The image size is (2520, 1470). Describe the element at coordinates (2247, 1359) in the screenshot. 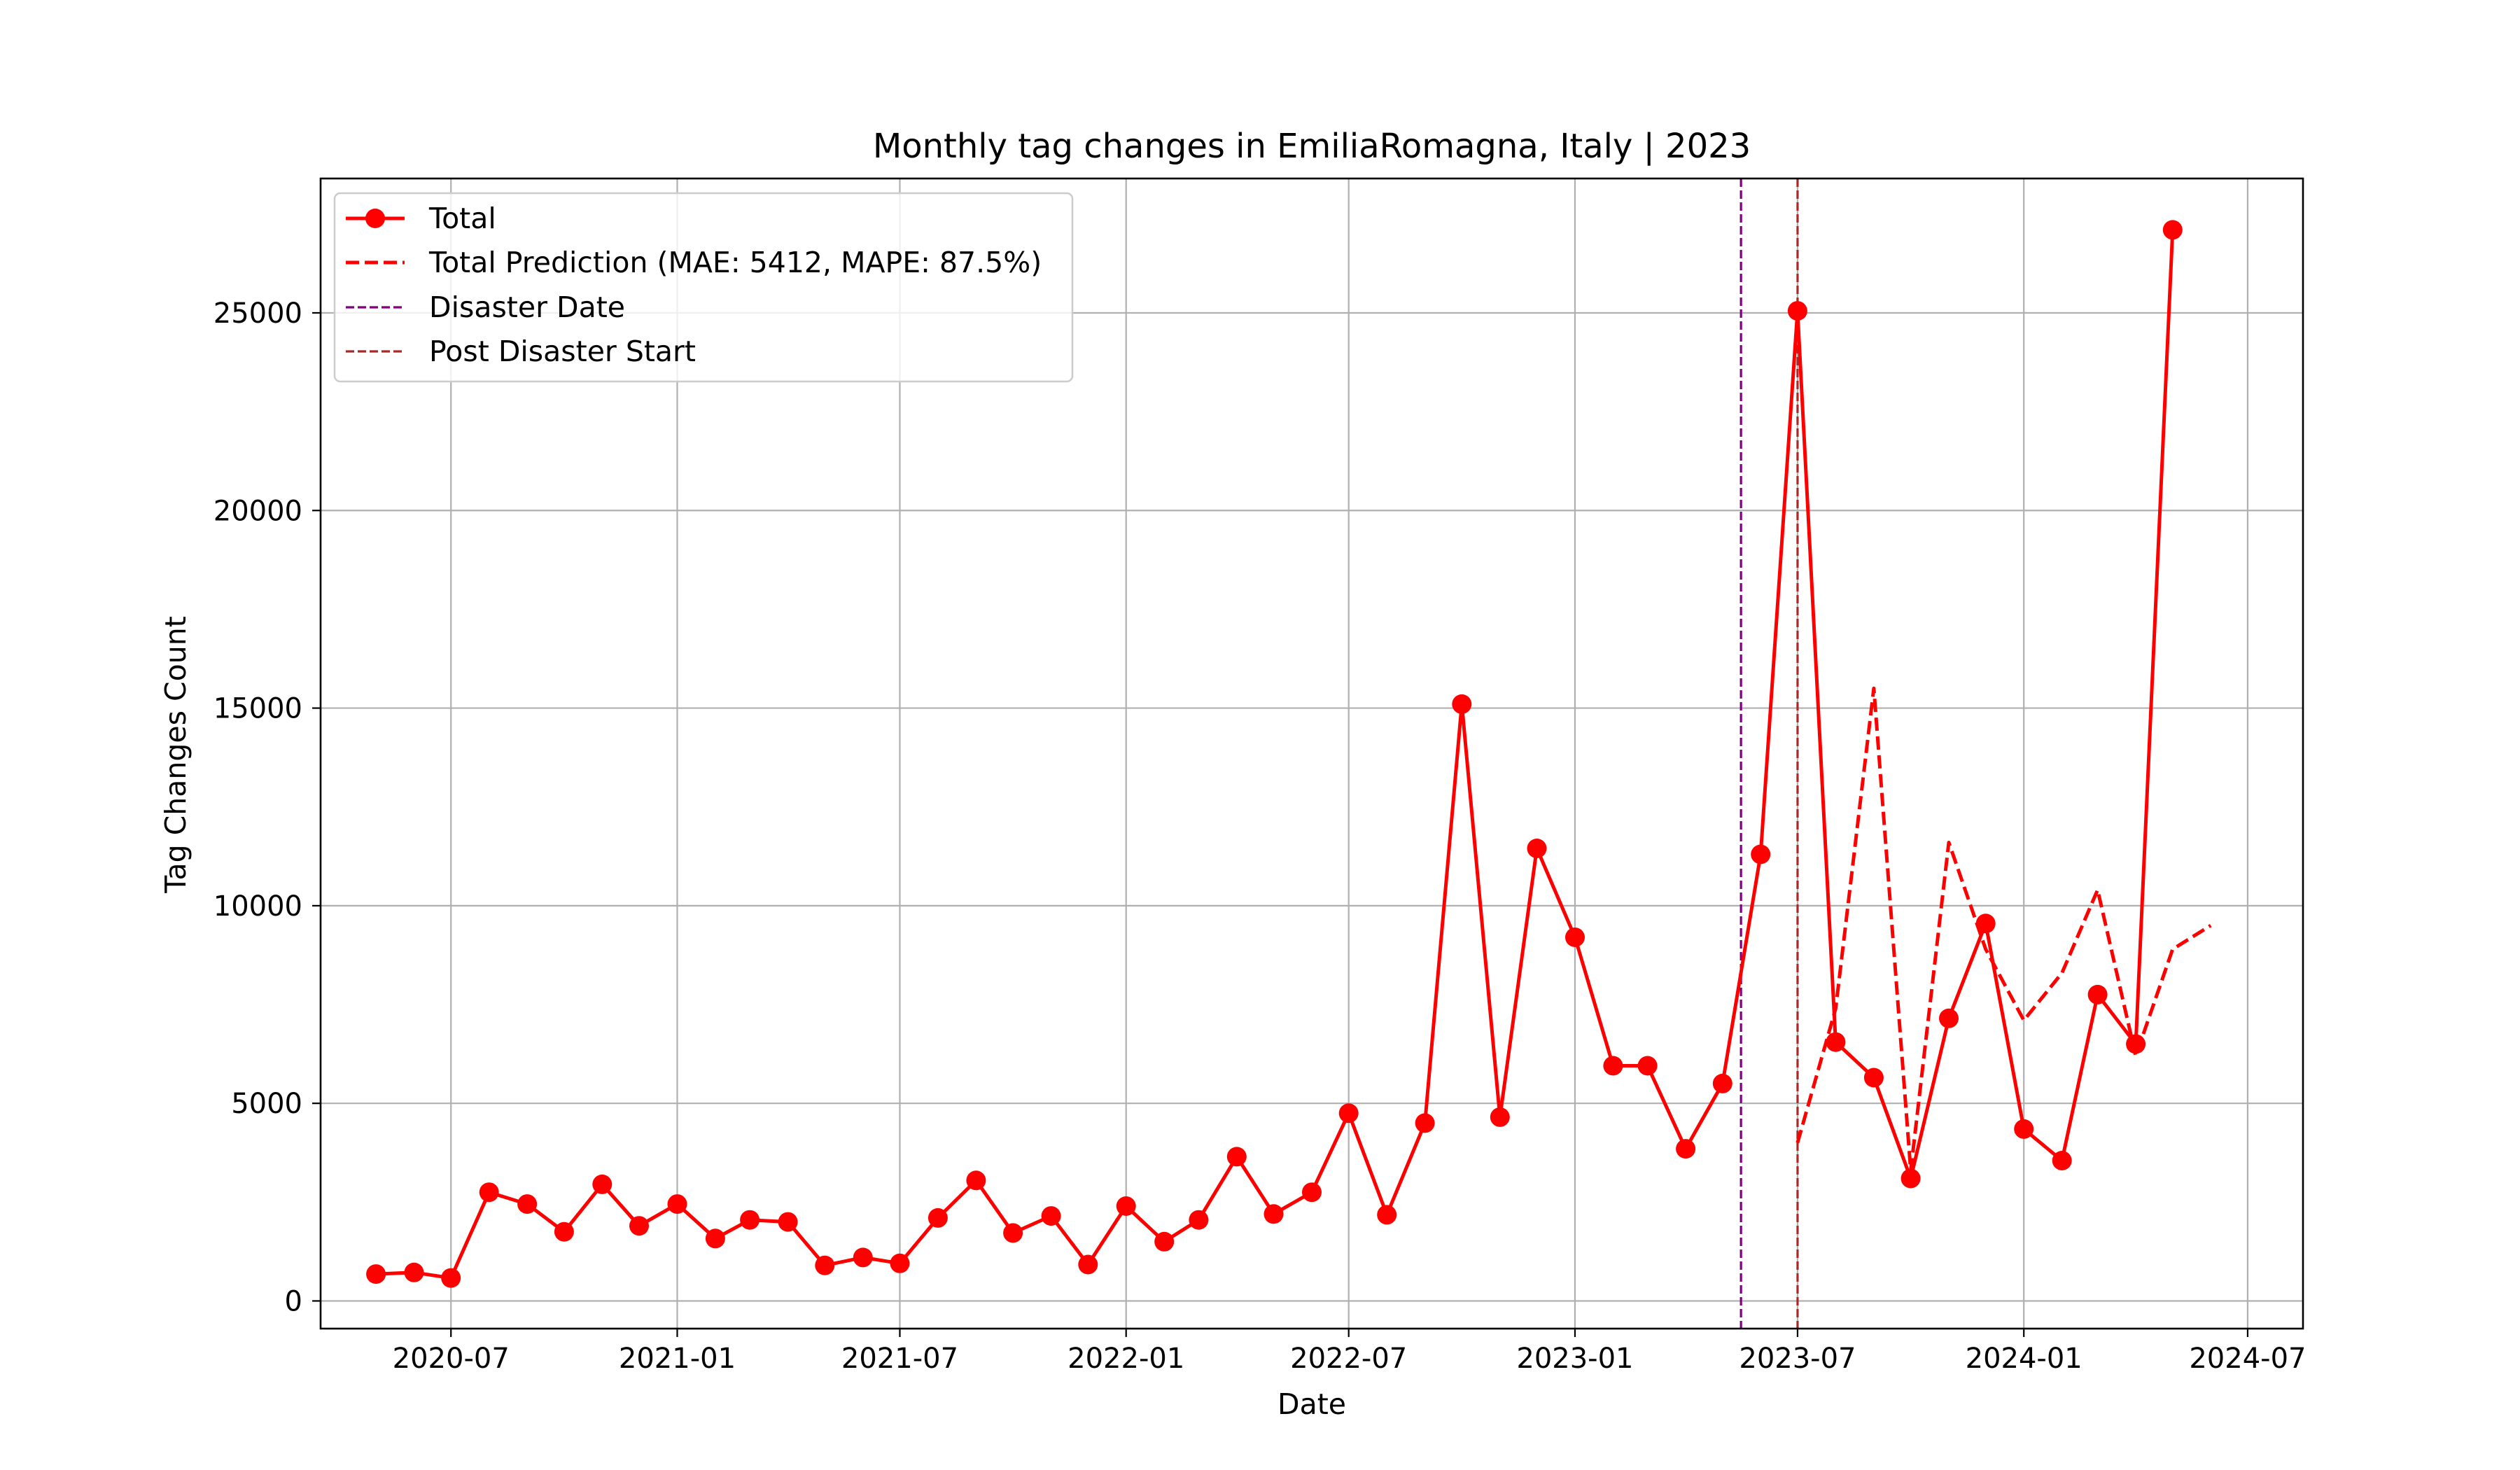

I see `x-tick-label: 2024-07` at that location.